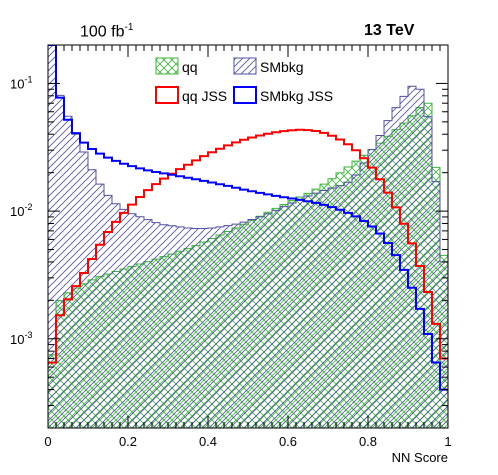 This screenshot has width=498, height=475. What do you see at coordinates (21, 338) in the screenshot?
I see `y-tick-label: 10⁻³` at bounding box center [21, 338].